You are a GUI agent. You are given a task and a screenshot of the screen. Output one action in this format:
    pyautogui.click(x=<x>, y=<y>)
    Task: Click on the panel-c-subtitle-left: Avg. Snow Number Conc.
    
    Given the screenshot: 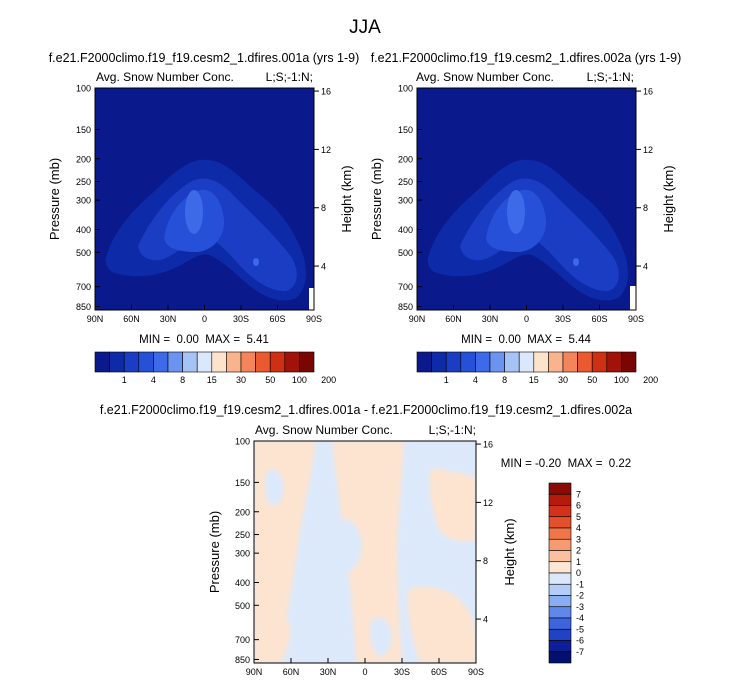 What is the action you would take?
    pyautogui.click(x=324, y=430)
    